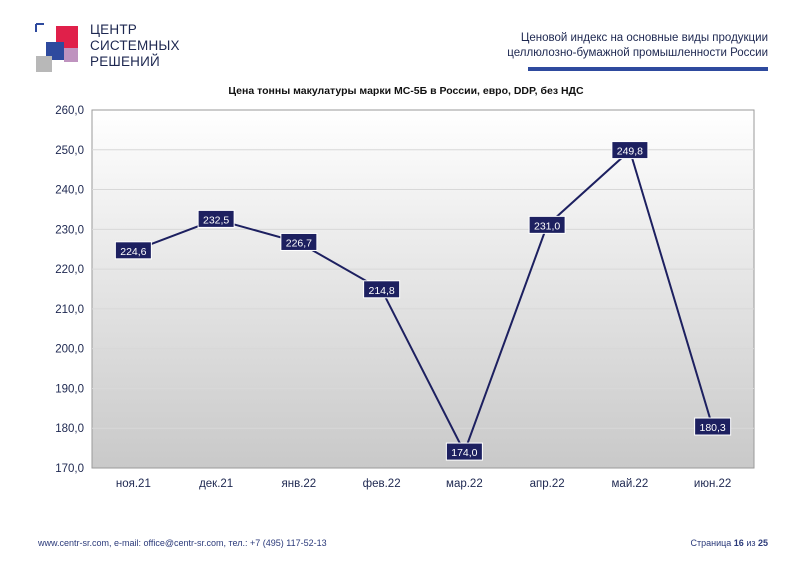  What do you see at coordinates (751, 543) in the screenshot?
I see `page-separator: из` at bounding box center [751, 543].